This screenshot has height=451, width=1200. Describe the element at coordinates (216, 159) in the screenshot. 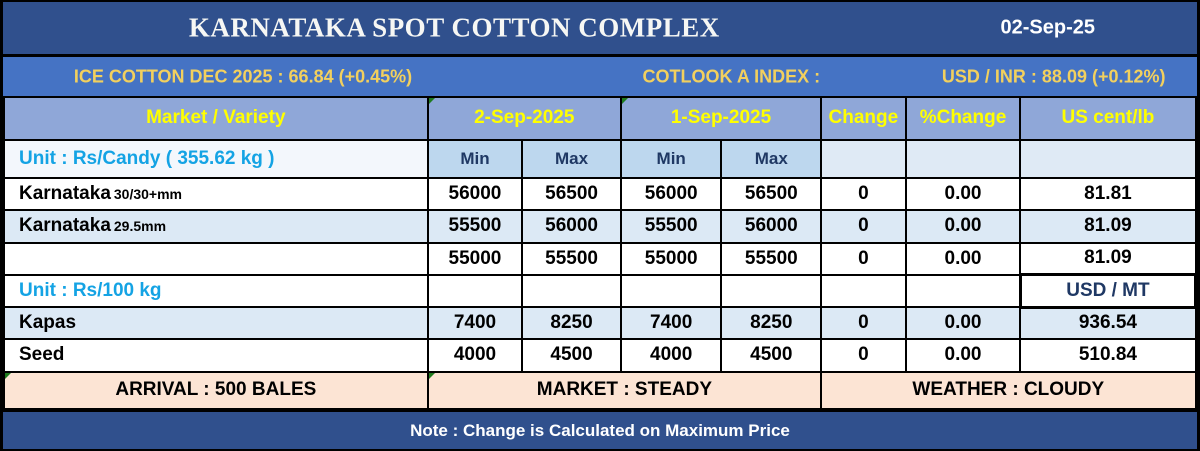

I see `unit-candy-label: Unit : Rs/Candy ( 355.62 kg )` at that location.